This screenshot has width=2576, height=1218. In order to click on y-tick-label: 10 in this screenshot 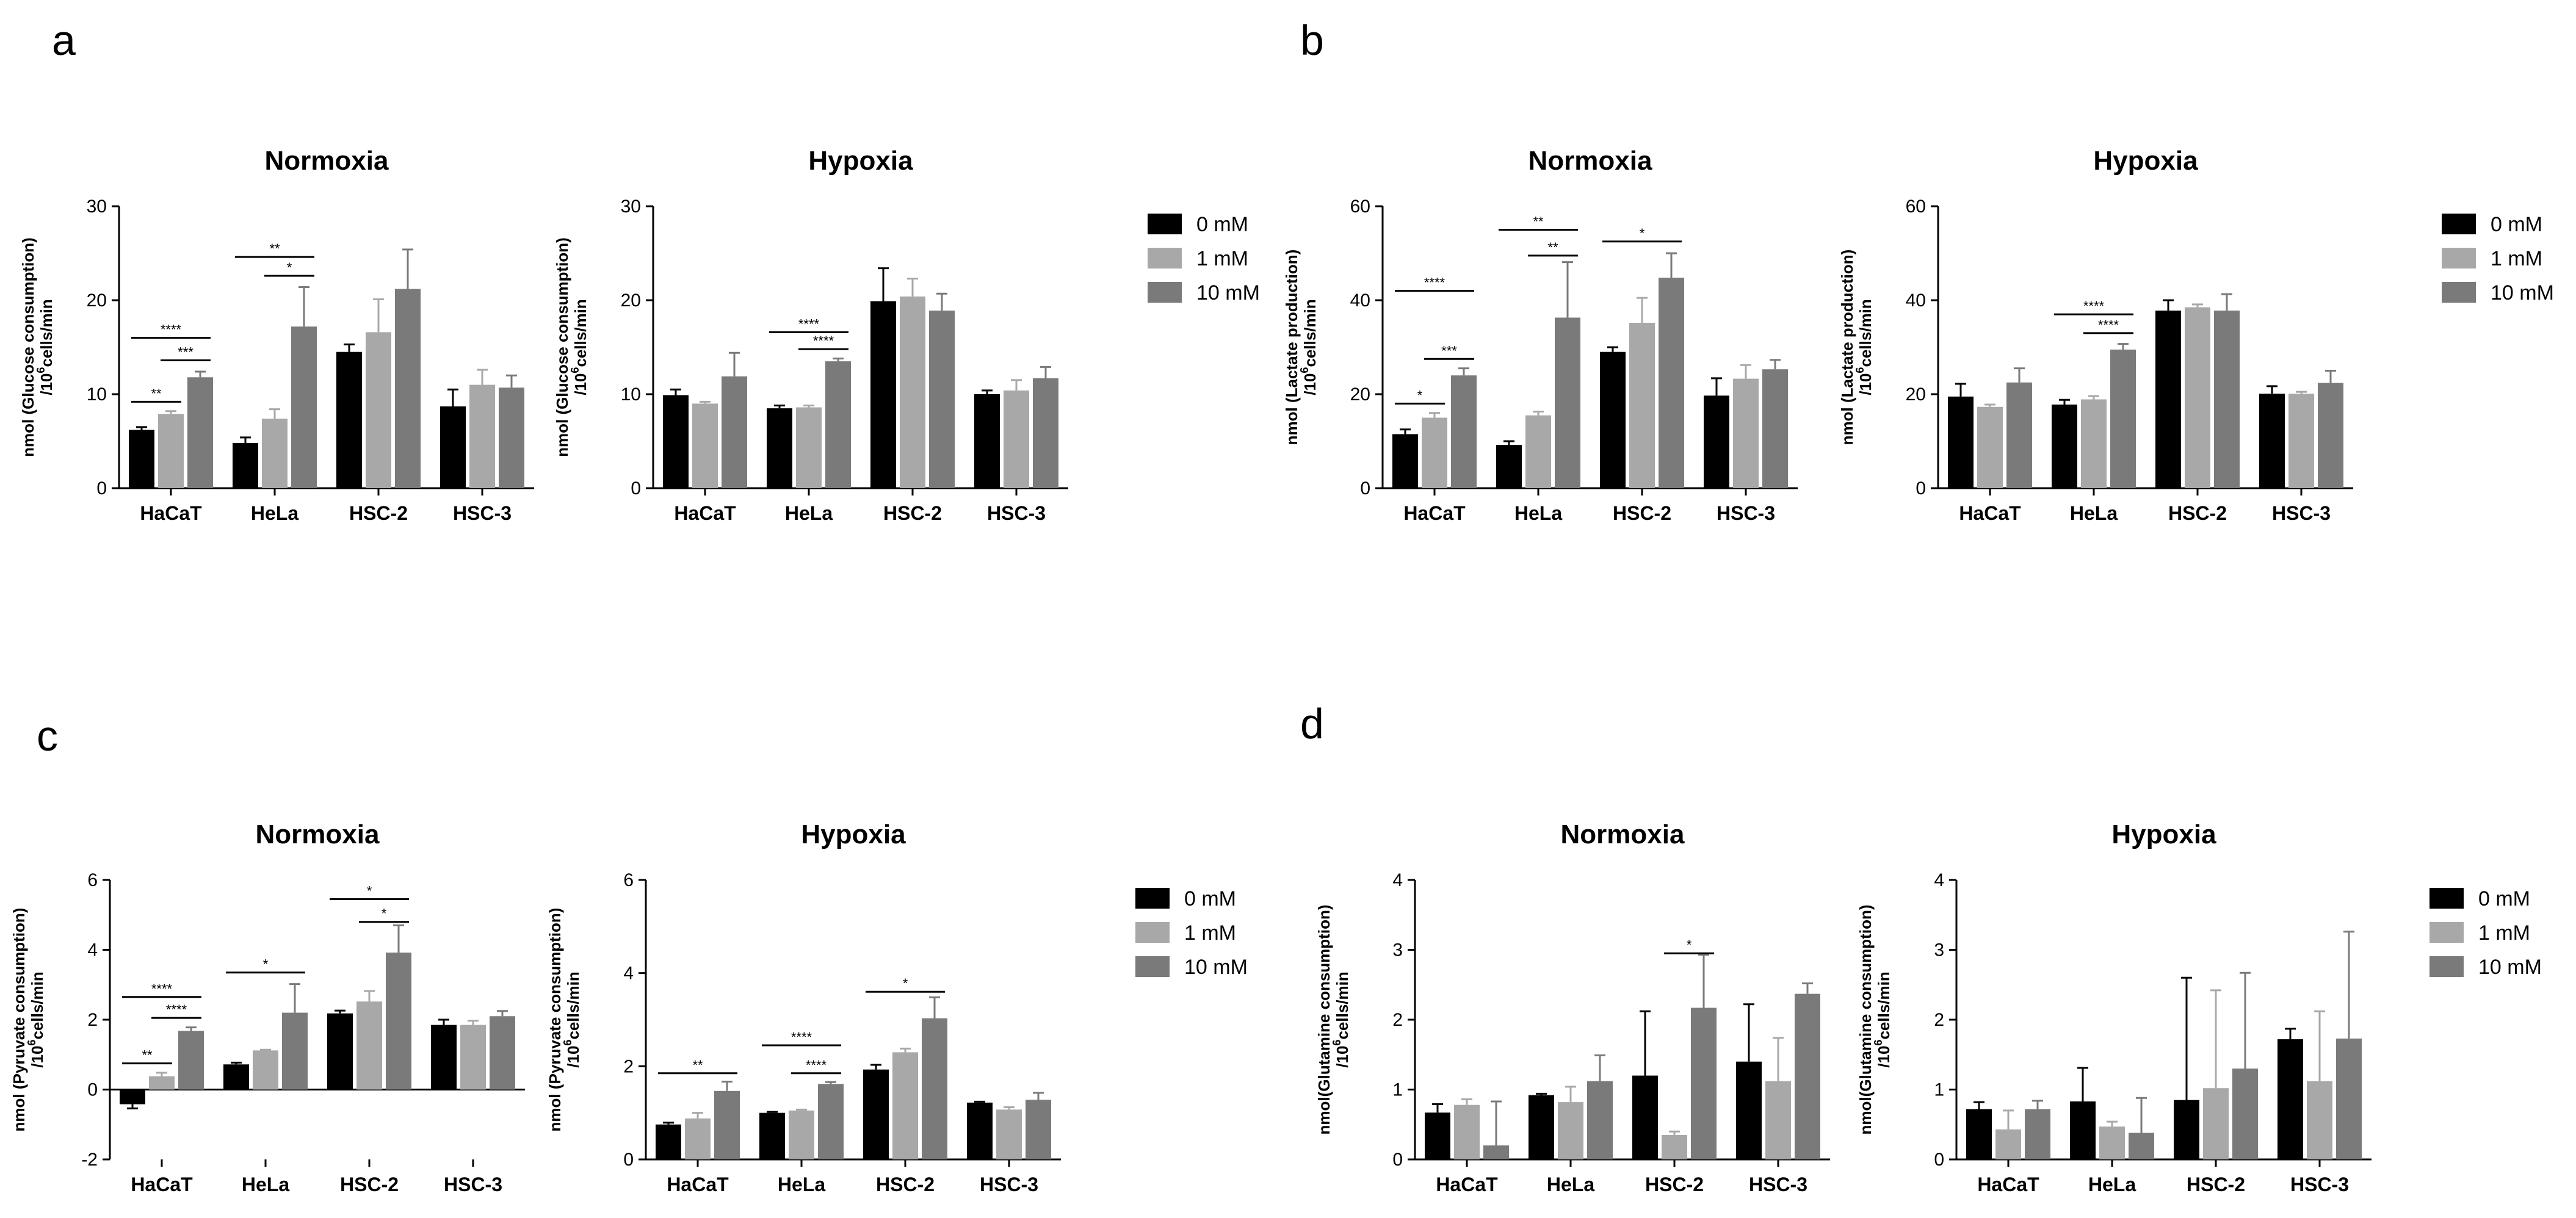, I will do `click(631, 394)`.